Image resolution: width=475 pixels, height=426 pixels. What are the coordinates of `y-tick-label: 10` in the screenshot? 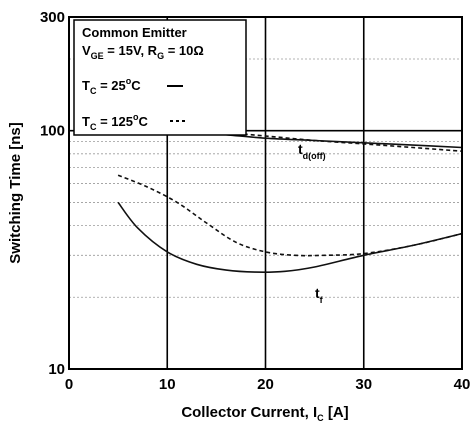 It's located at (56, 369).